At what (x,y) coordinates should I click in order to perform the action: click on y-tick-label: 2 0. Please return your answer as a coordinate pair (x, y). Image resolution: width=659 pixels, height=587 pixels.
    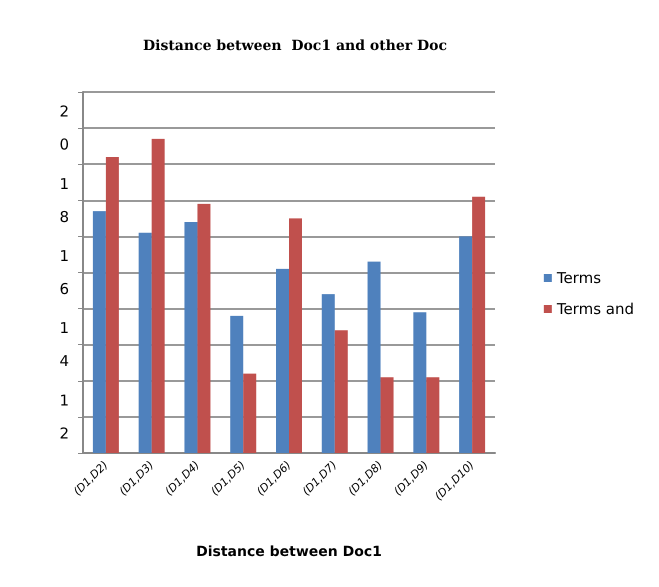
    Looking at the image, I should click on (64, 128).